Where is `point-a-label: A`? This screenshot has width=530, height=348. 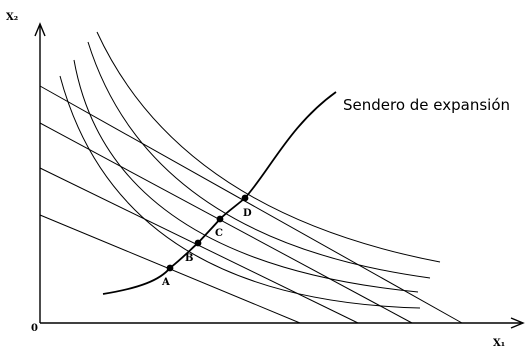 point-a-label: A is located at coordinates (165, 282).